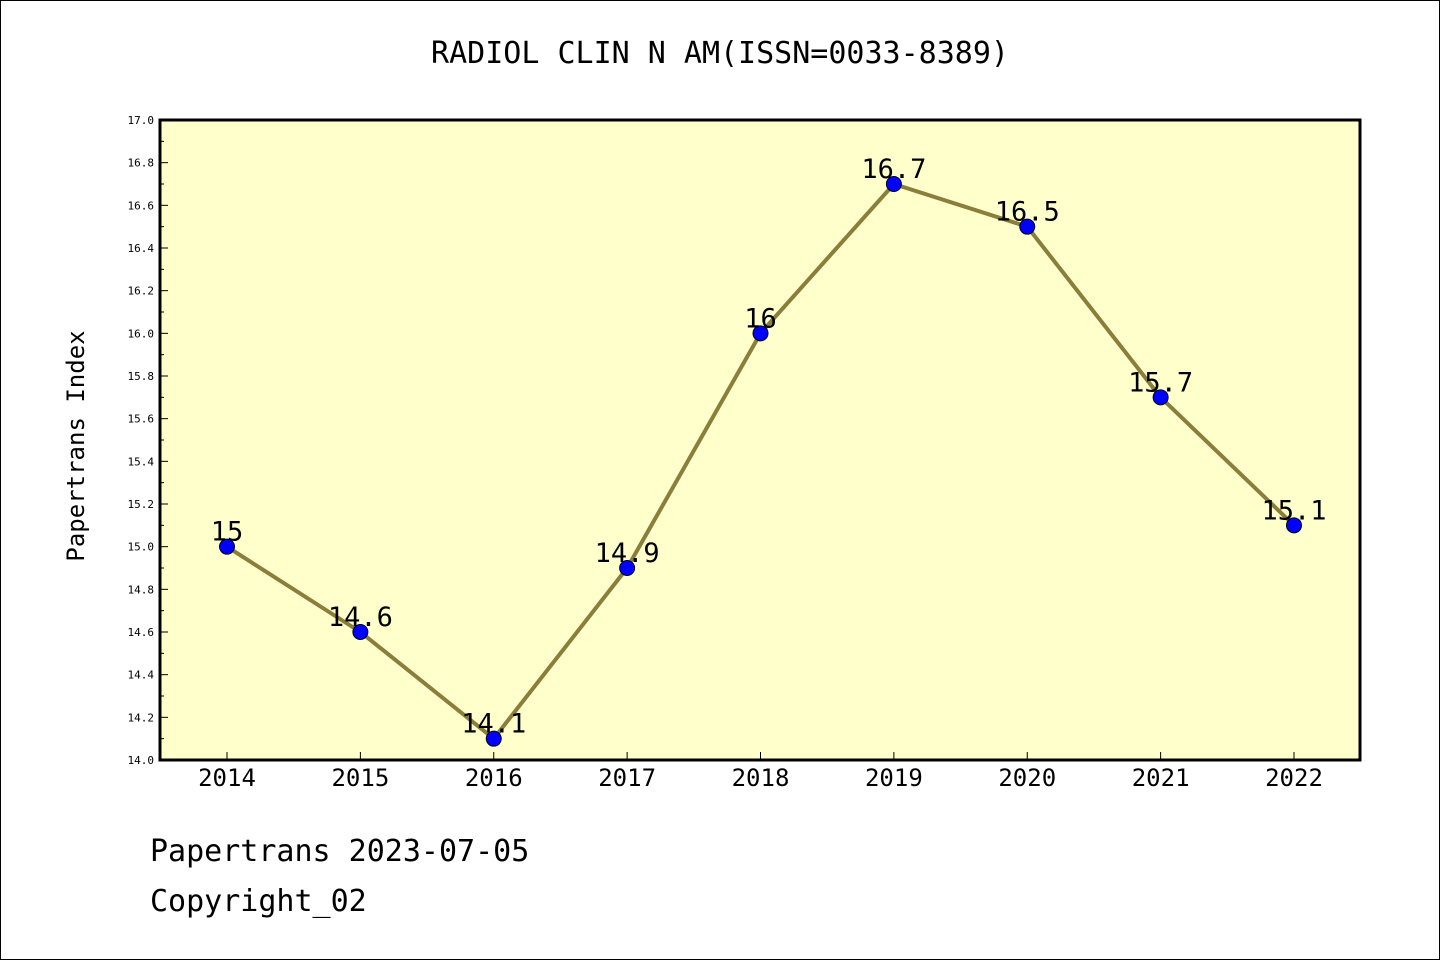  What do you see at coordinates (1161, 778) in the screenshot?
I see `x-tick-label: 2021` at bounding box center [1161, 778].